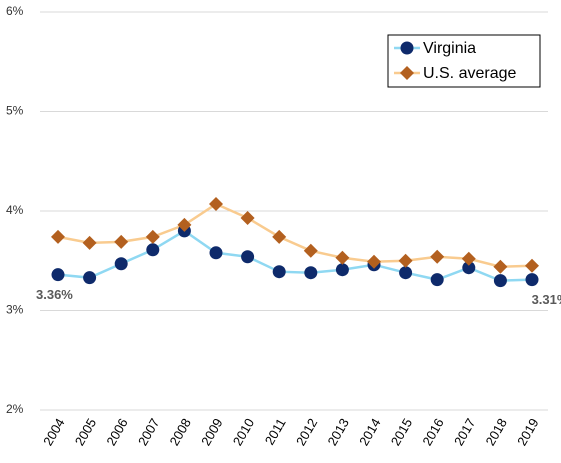 The image size is (561, 463). I want to click on x-tick-label: 2017, so click(464, 432).